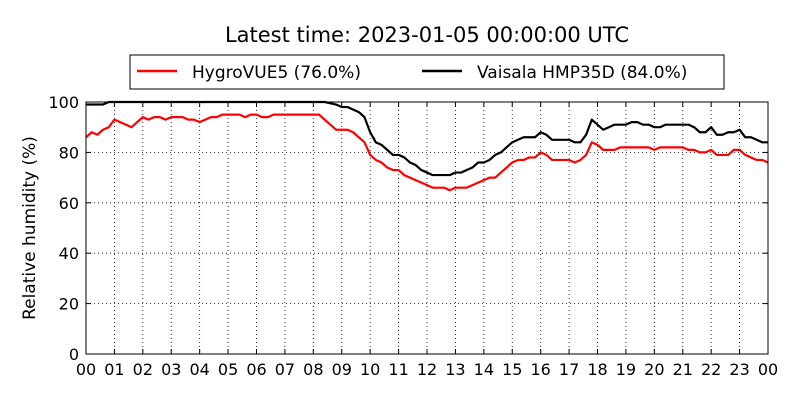 Image resolution: width=800 pixels, height=400 pixels. I want to click on x-tick-label: 03, so click(171, 369).